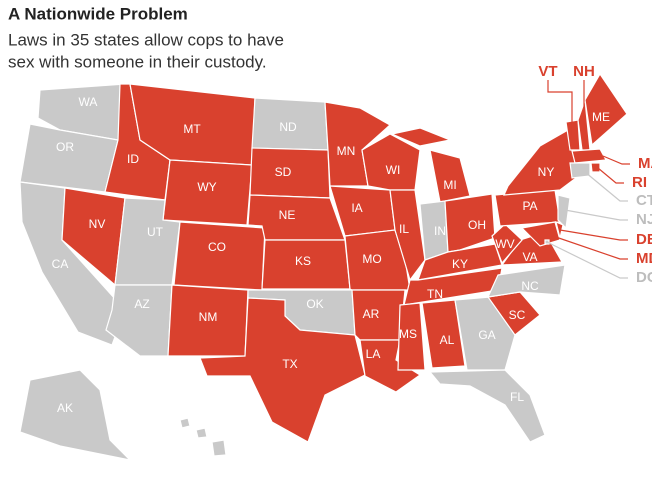  What do you see at coordinates (371, 314) in the screenshot?
I see `state-label: AR` at bounding box center [371, 314].